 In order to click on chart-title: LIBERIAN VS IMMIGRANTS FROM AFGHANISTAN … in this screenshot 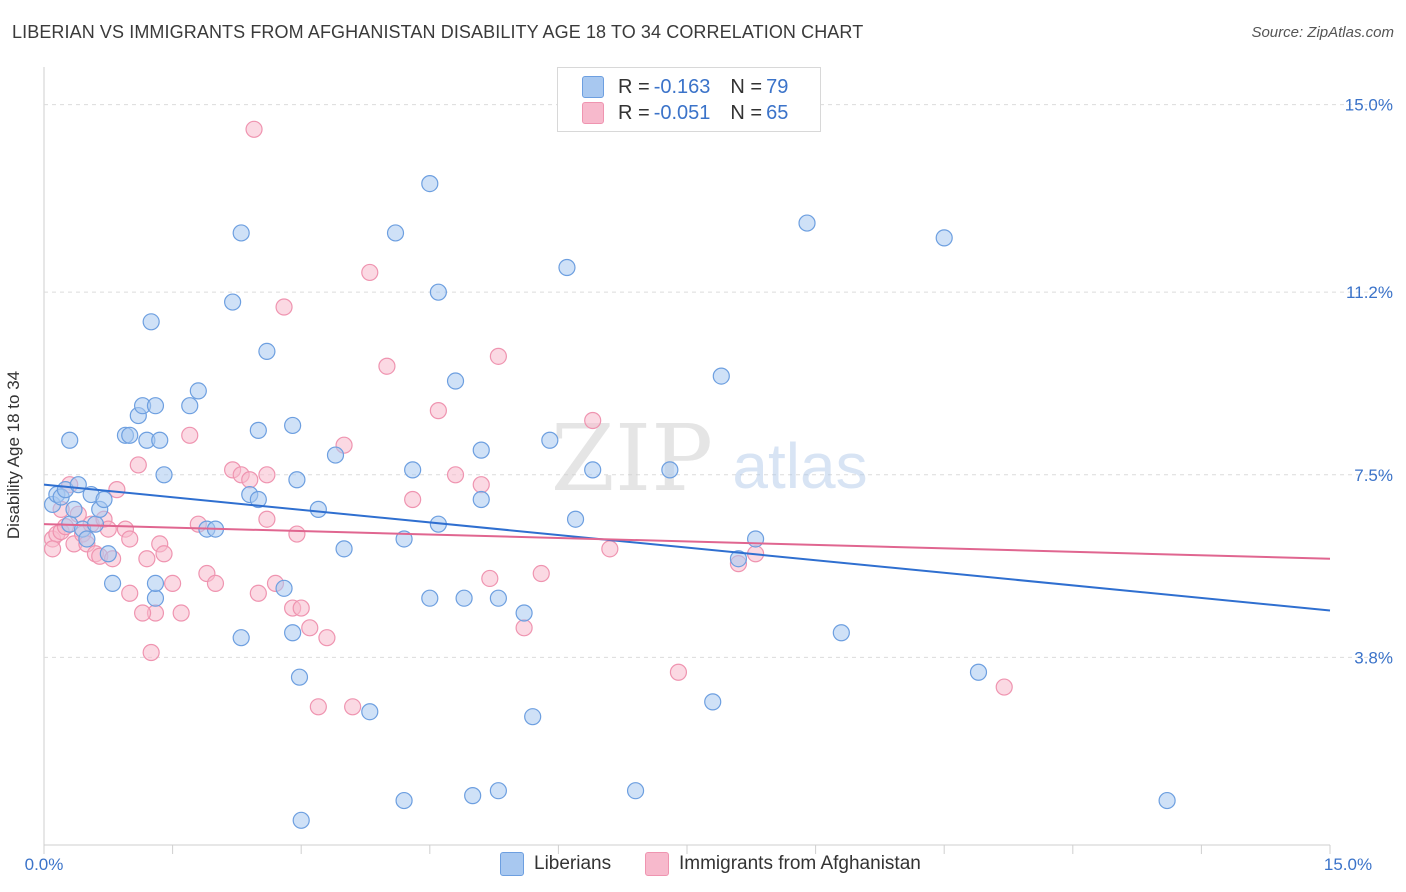, I will do `click(438, 32)`.